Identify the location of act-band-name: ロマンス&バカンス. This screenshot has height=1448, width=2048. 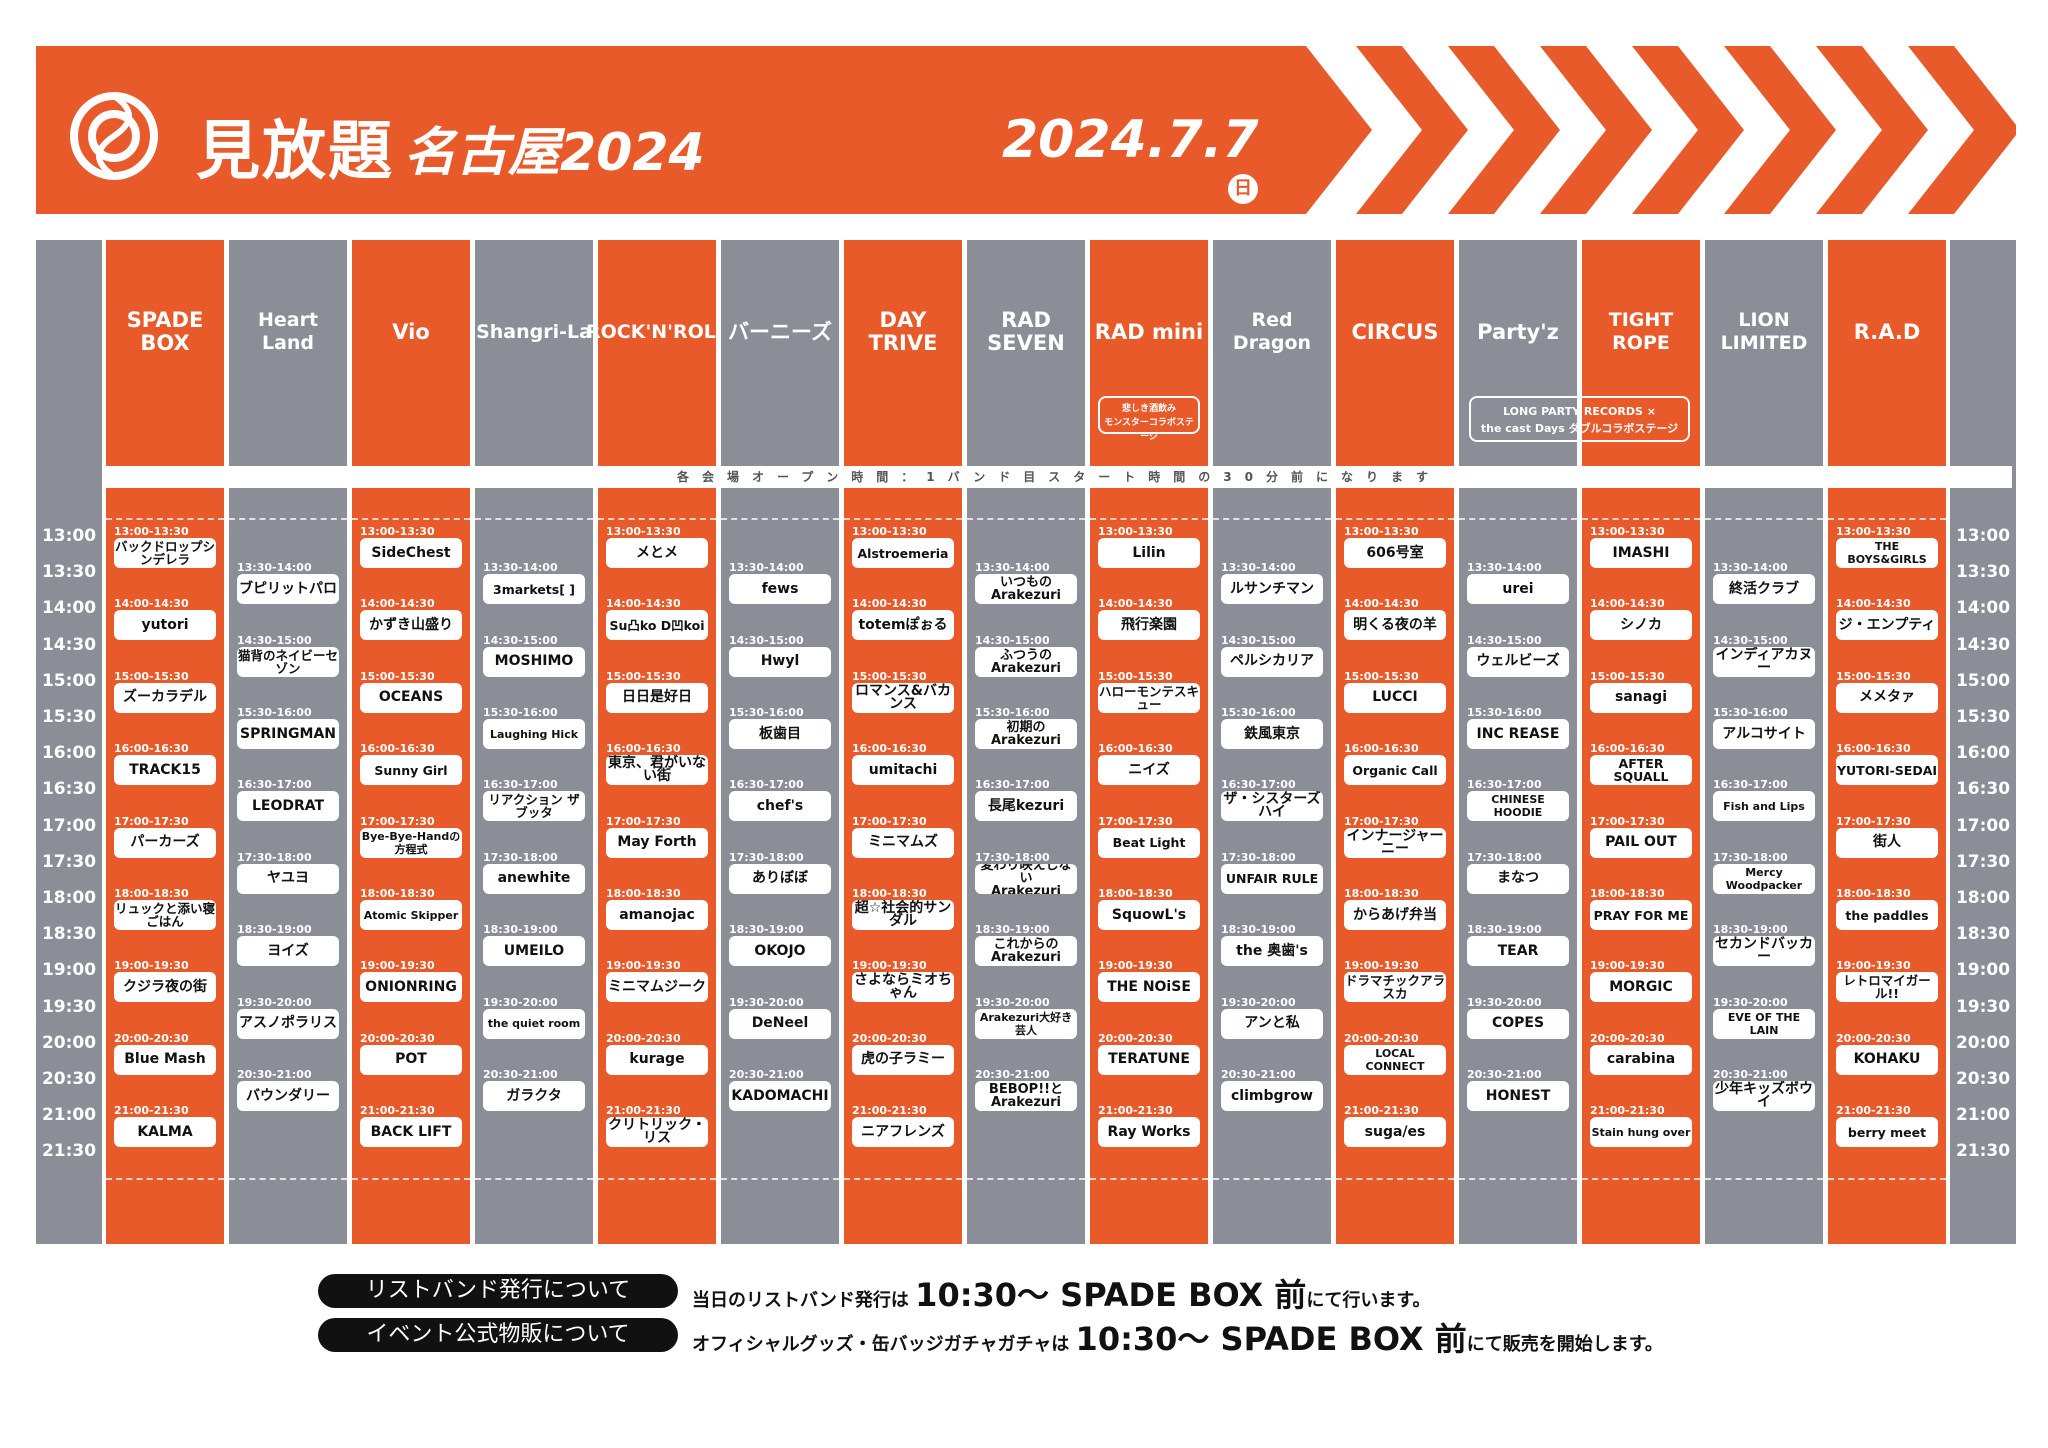
(903, 697).